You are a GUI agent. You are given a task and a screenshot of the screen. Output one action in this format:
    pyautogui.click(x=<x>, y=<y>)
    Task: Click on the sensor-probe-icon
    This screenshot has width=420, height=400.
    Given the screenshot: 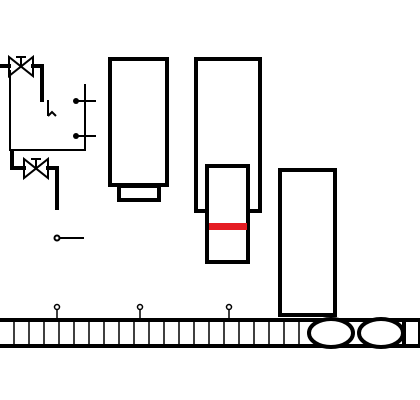 What is the action you would take?
    pyautogui.click(x=70, y=238)
    